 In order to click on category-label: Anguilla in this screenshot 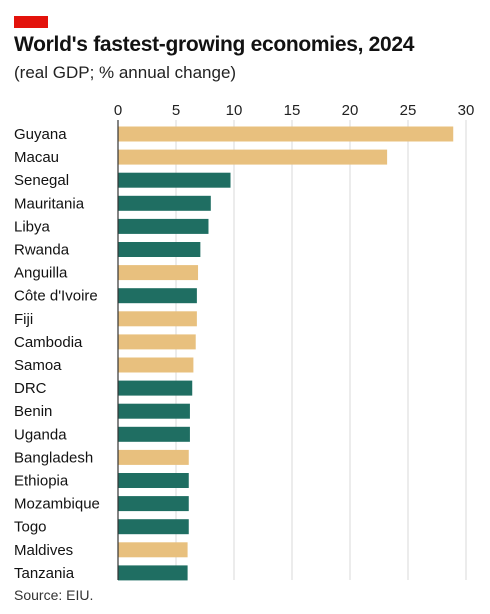, I will do `click(41, 273)`.